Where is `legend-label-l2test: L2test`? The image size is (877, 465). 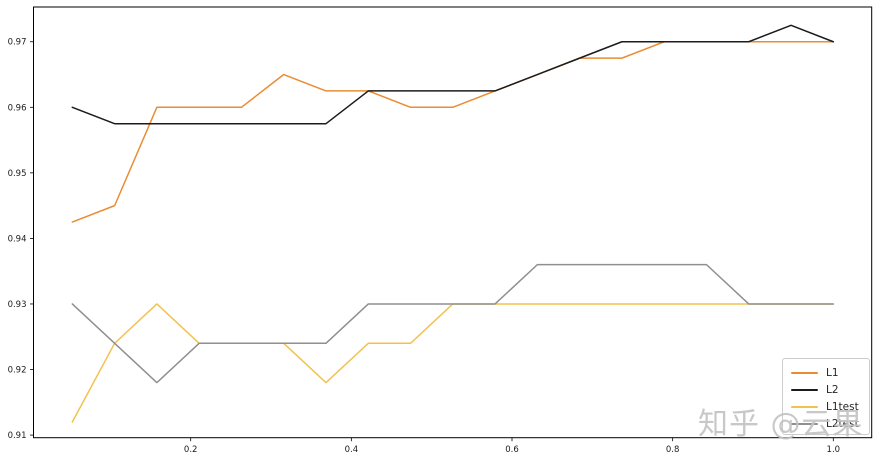 legend-label-l2test: L2test is located at coordinates (842, 423).